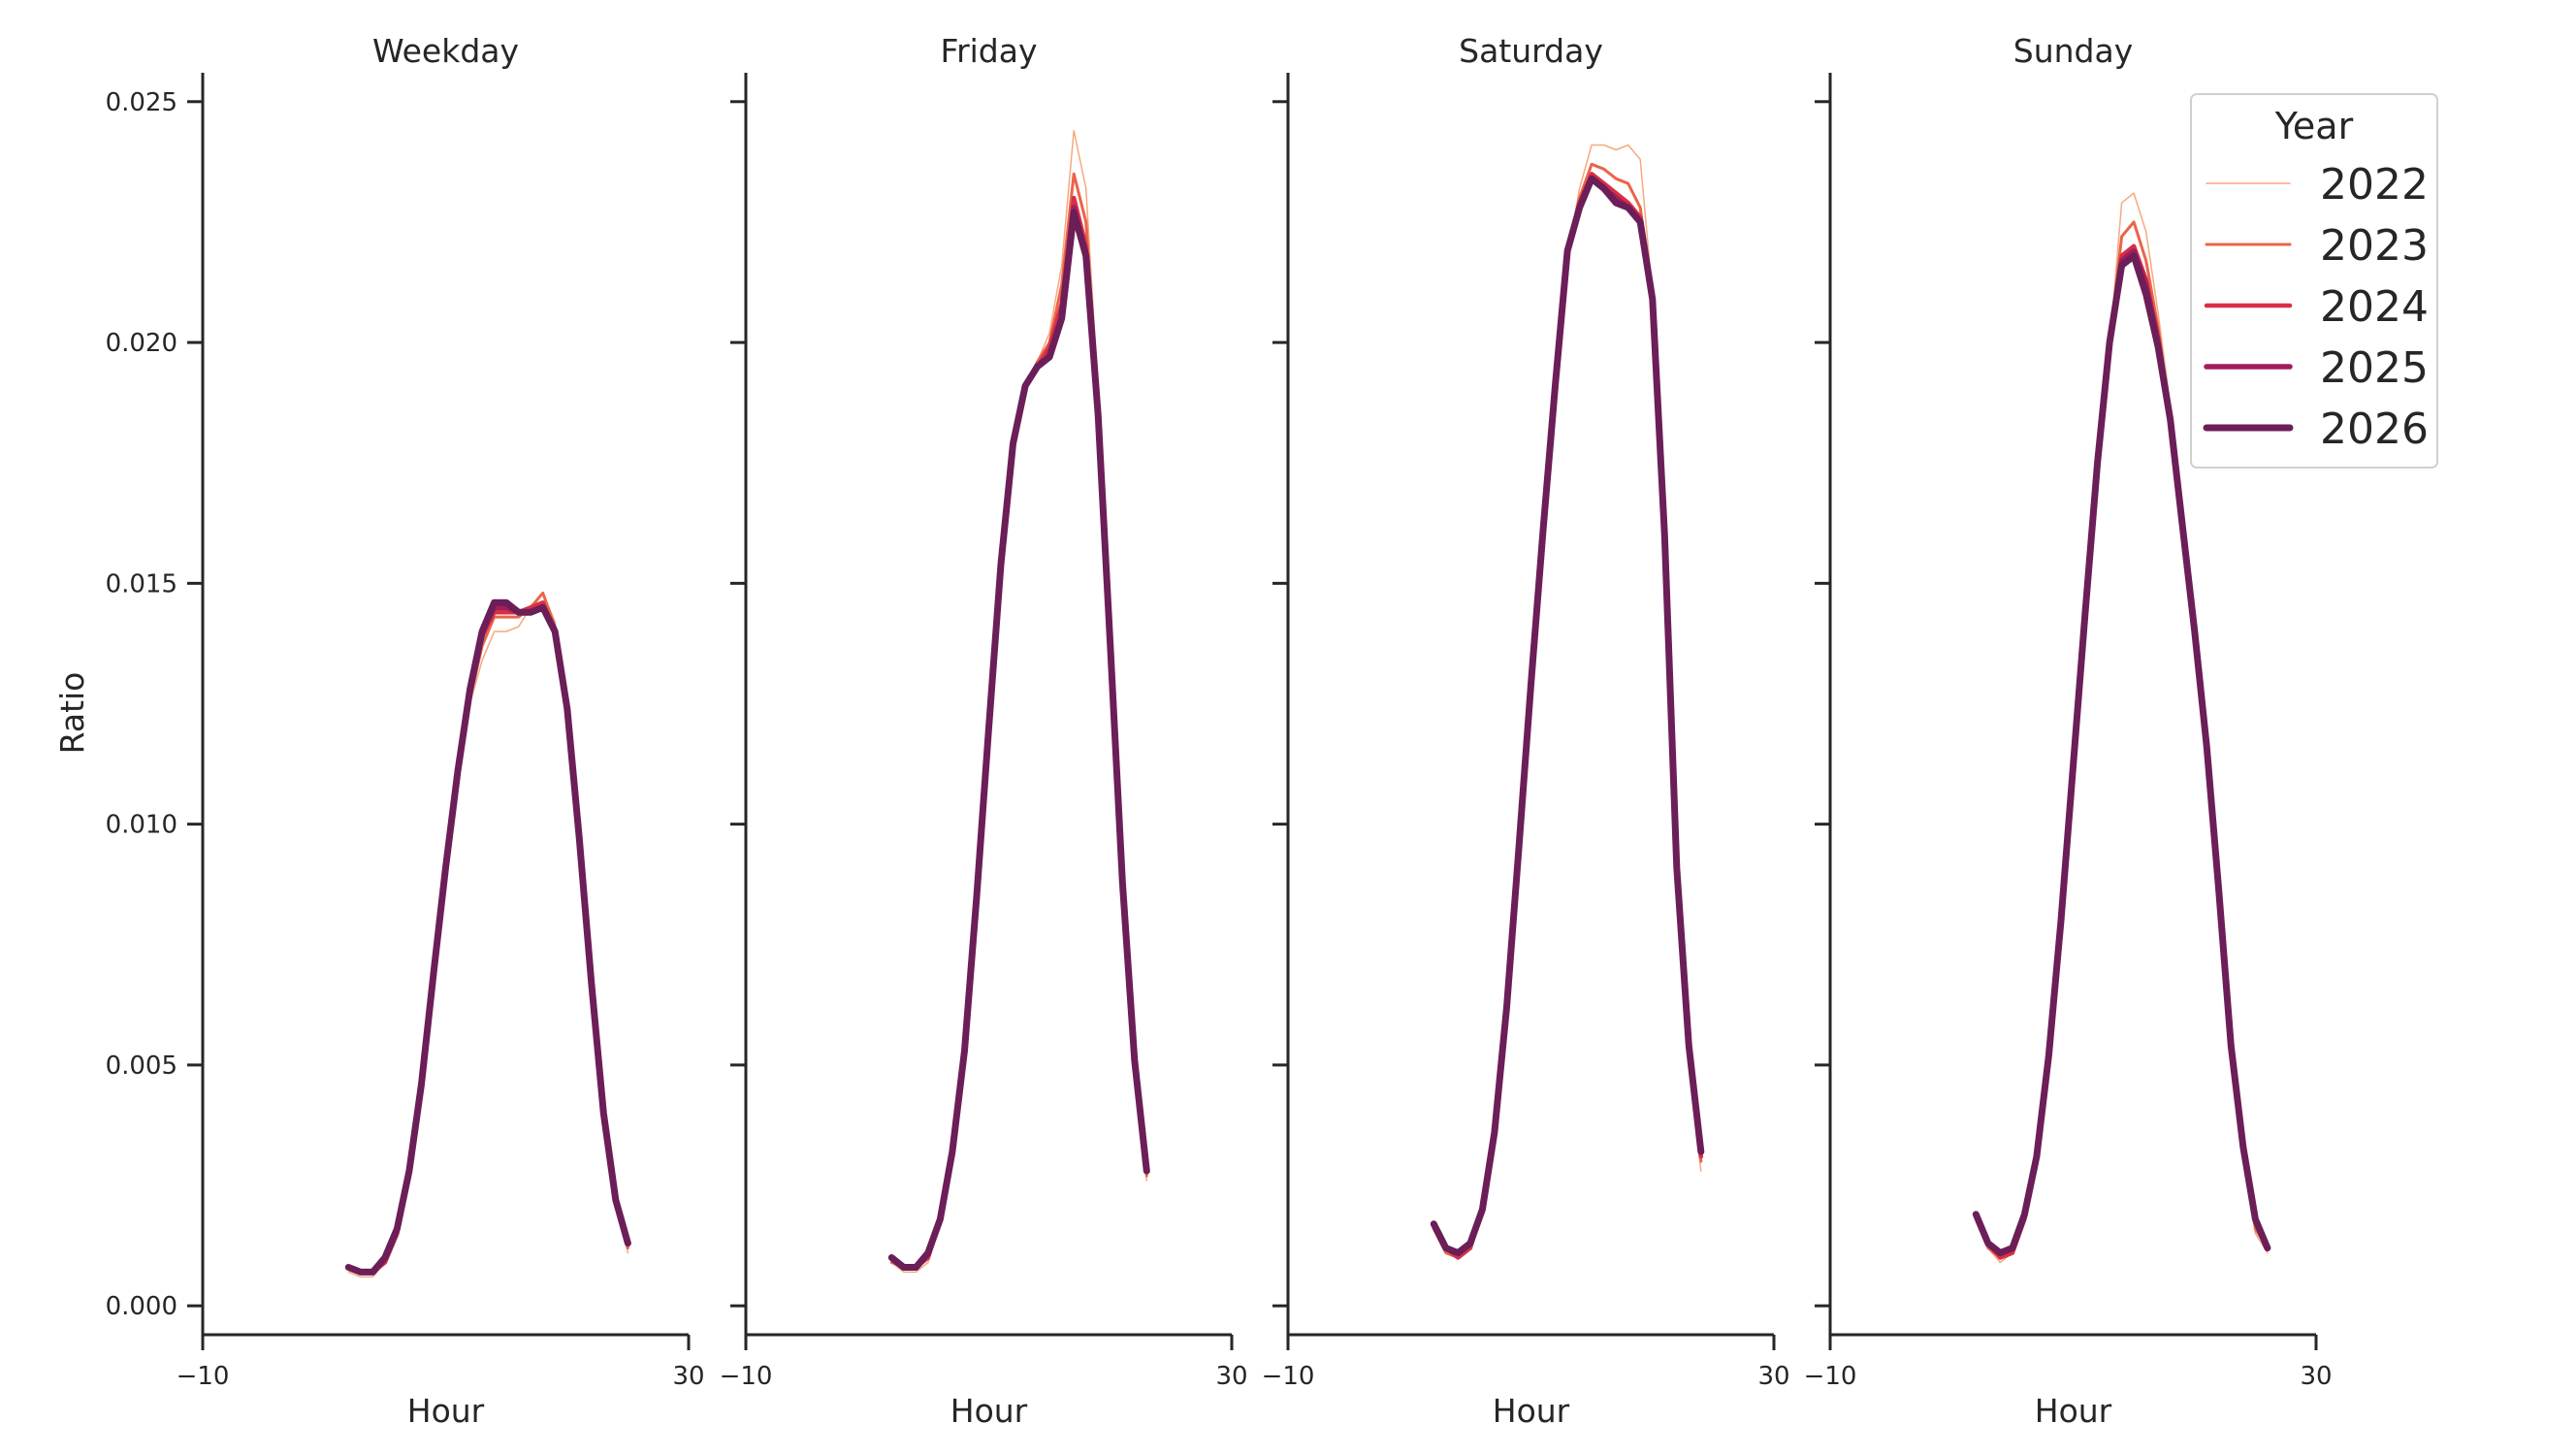 The width and height of the screenshot is (2576, 1455). I want to click on legend-frame, so click(2314, 281).